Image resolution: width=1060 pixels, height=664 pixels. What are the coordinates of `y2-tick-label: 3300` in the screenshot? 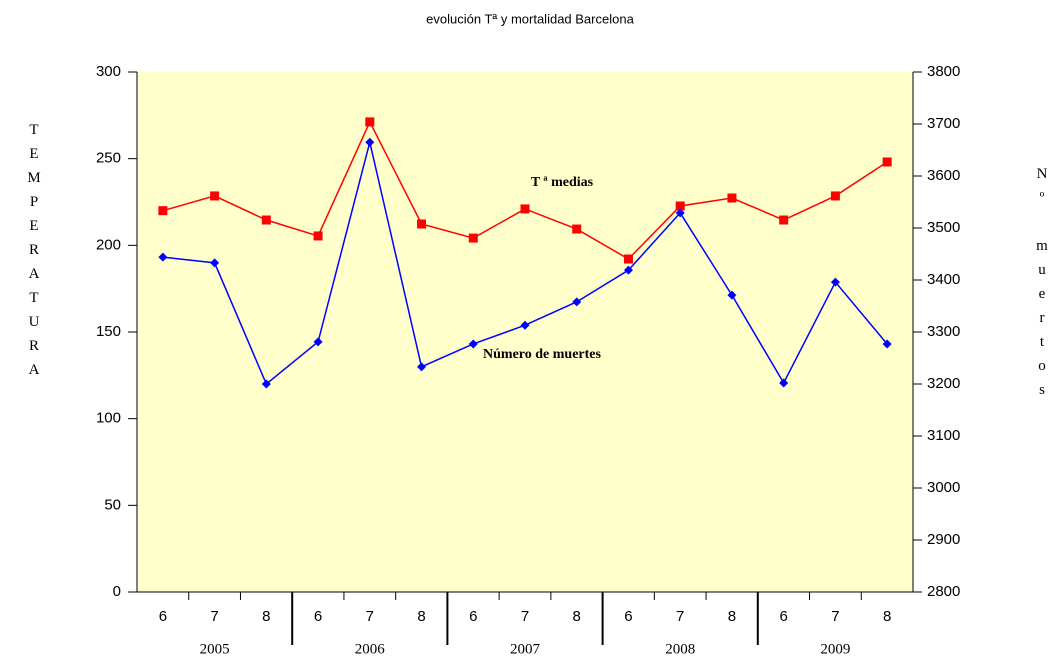 It's located at (943, 331).